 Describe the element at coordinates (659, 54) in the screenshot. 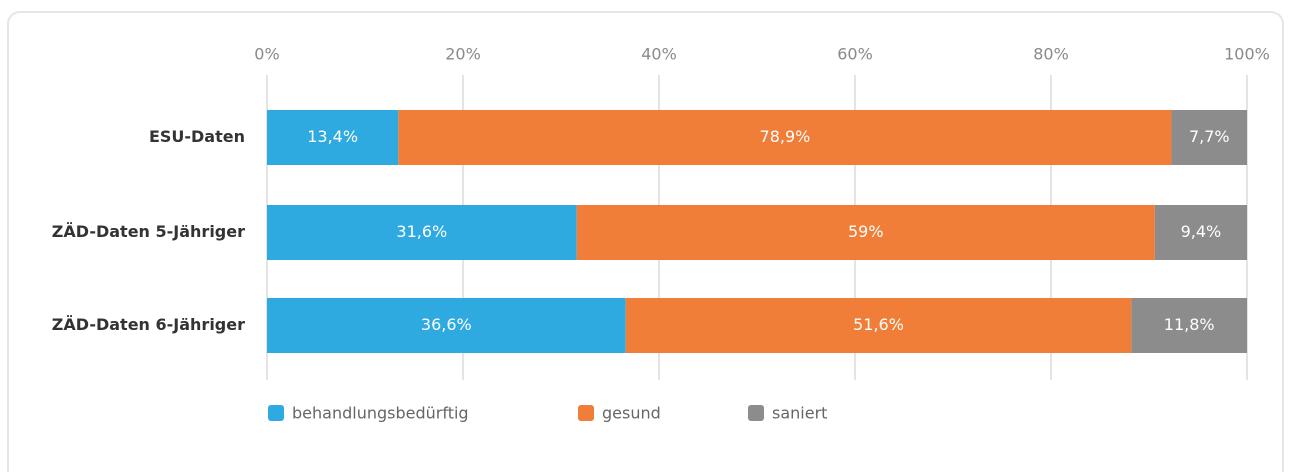

I see `x-tick-label: 40%` at that location.